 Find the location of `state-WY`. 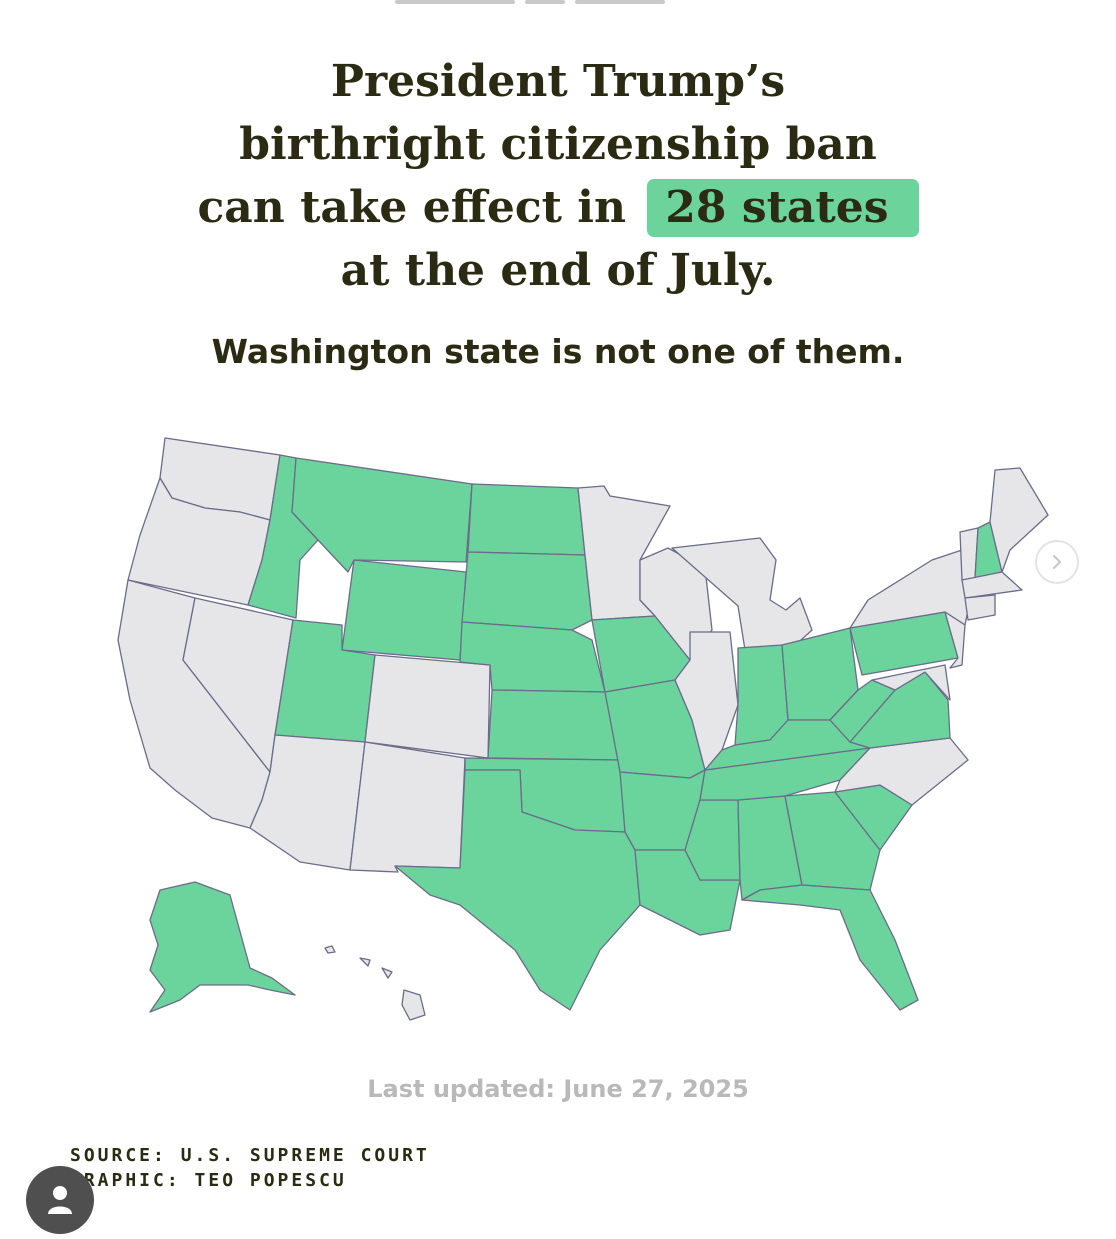

state-WY is located at coordinates (404, 610).